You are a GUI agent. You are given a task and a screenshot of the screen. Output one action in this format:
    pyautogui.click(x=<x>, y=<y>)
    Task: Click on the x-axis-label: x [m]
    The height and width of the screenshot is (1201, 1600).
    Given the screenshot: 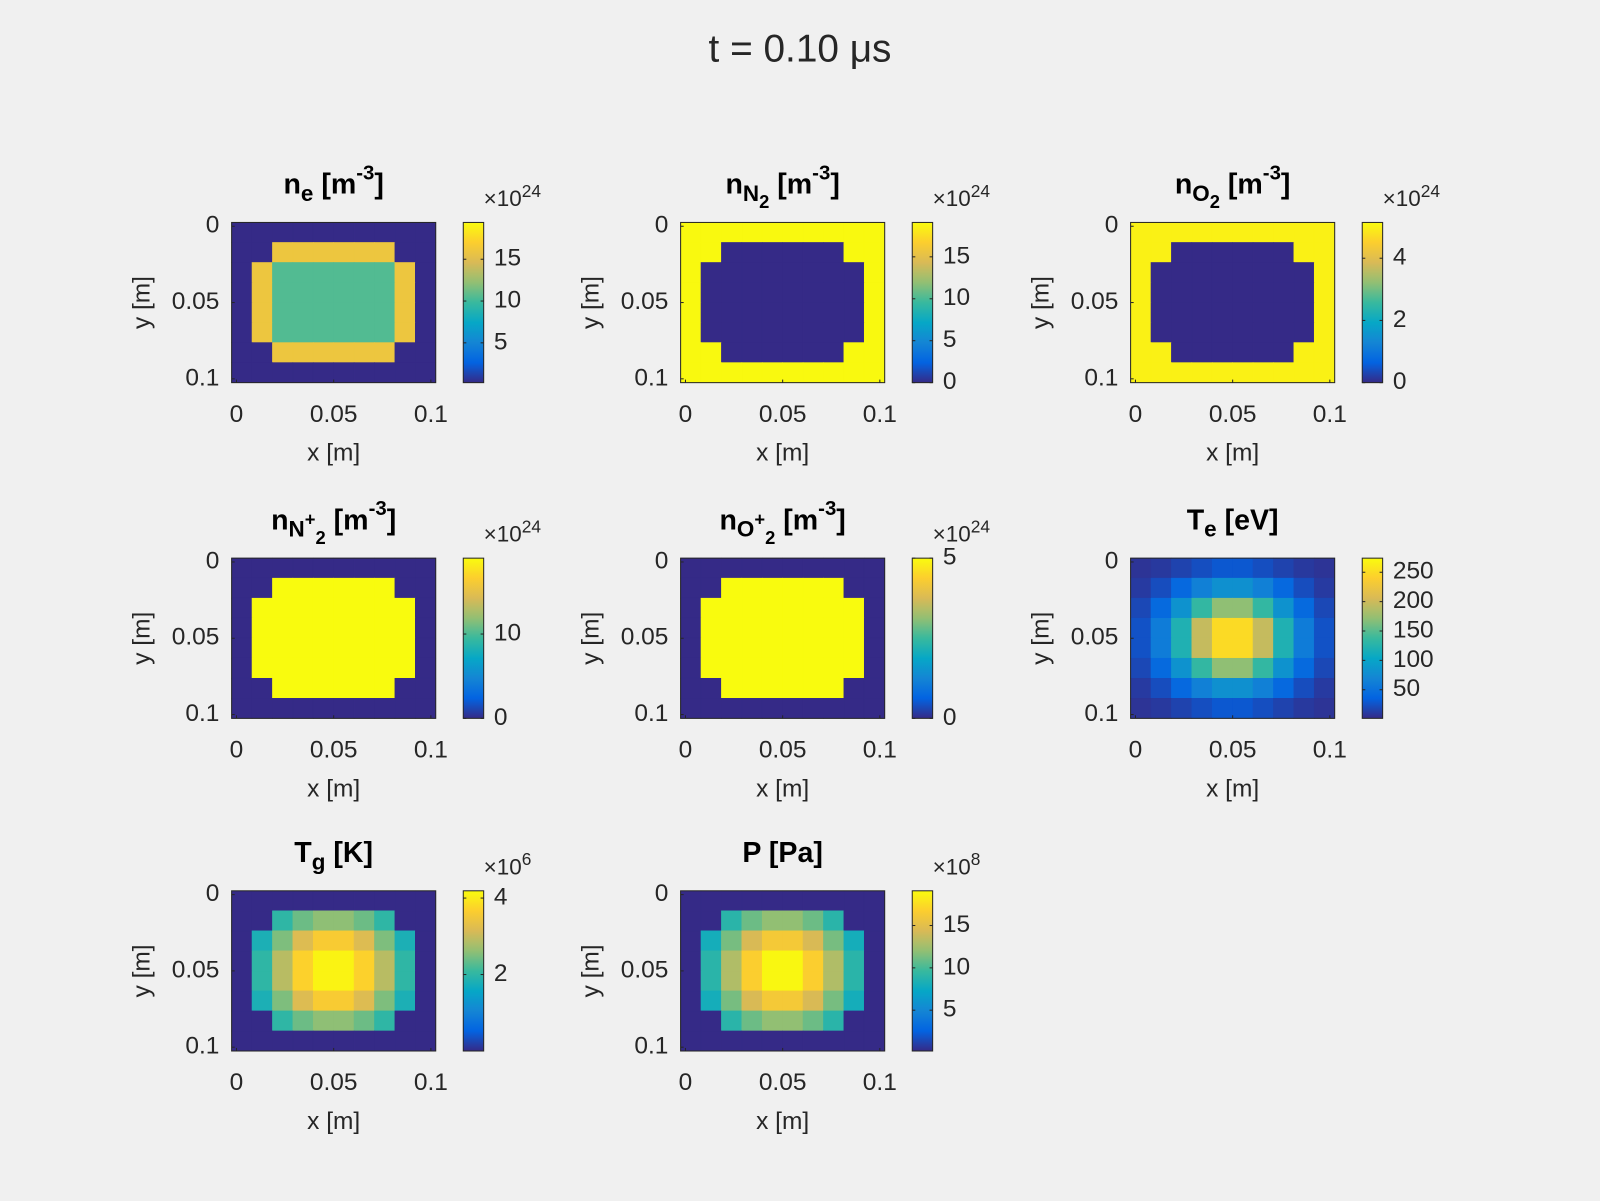 What is the action you would take?
    pyautogui.click(x=333, y=1121)
    